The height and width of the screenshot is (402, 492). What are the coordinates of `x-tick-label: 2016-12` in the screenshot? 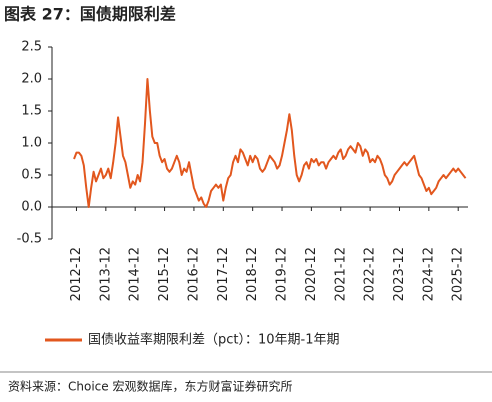 It's located at (193, 274).